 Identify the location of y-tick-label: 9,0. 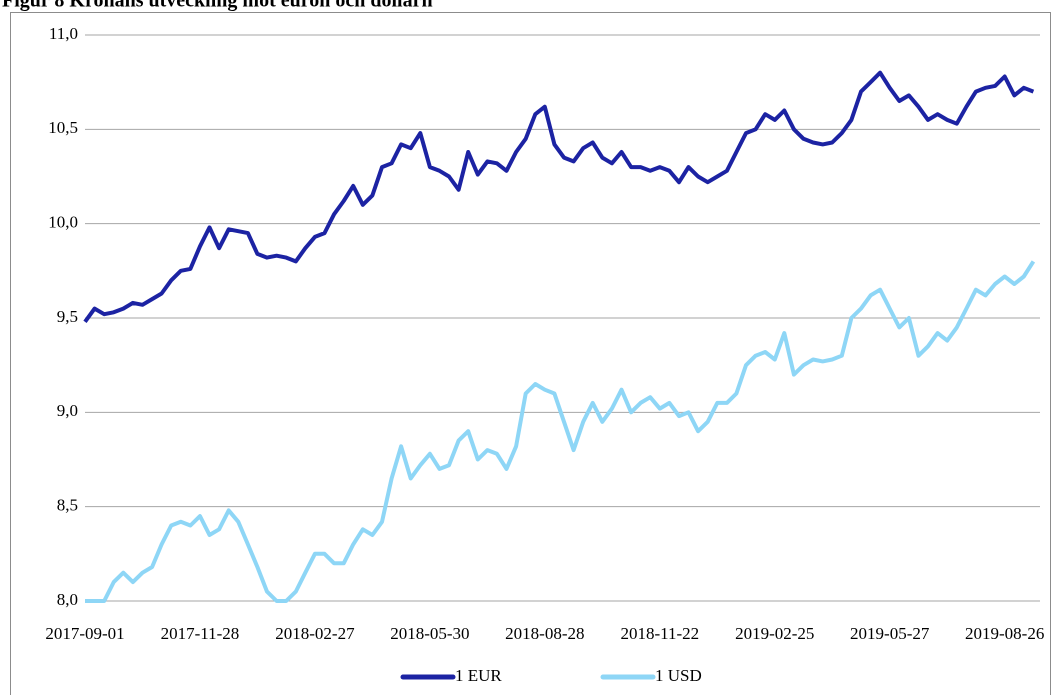
(67, 410).